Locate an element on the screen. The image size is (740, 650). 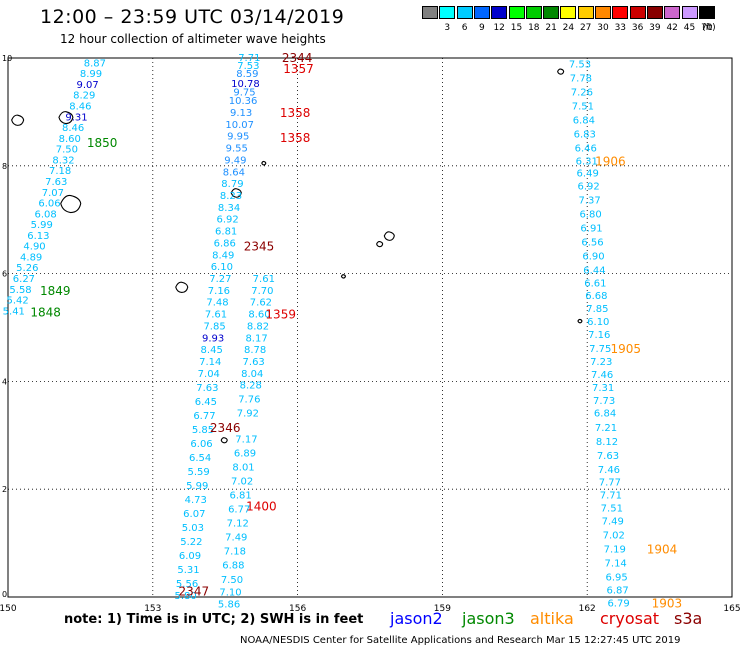
wave-height-value: 9.13 is located at coordinates (241, 113).